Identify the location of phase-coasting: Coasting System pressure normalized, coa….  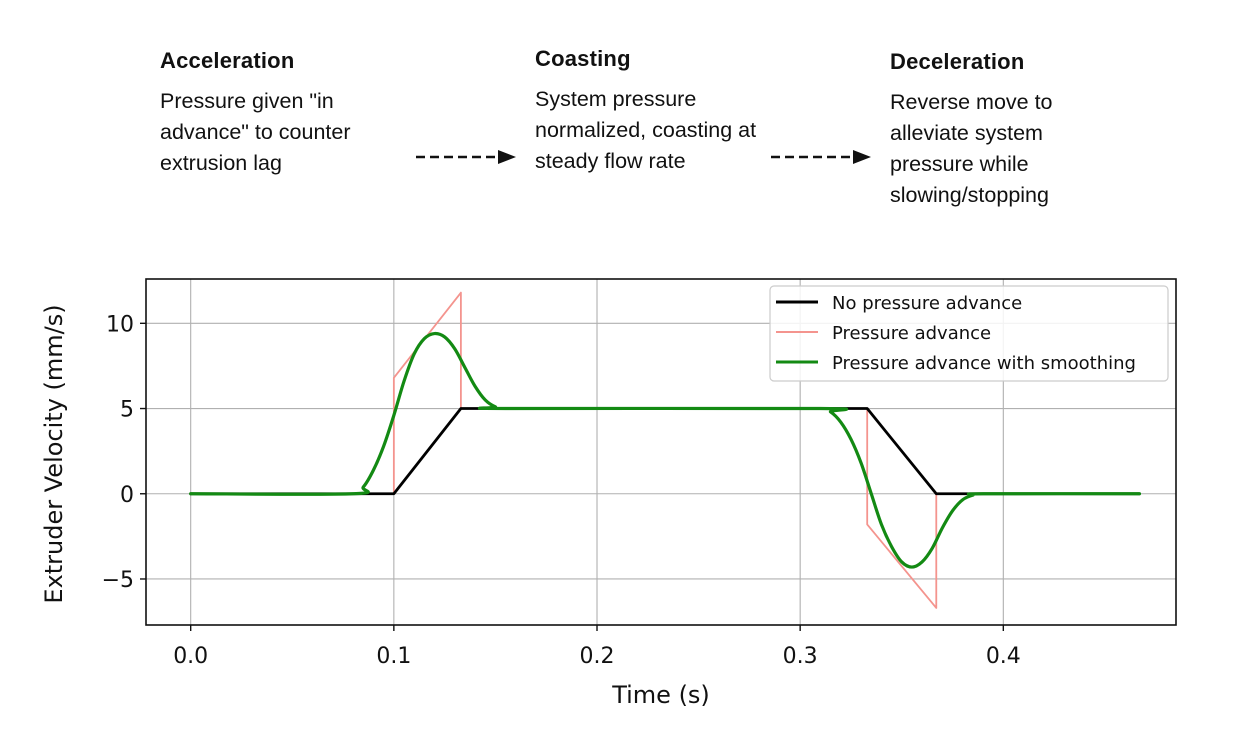
(652, 111).